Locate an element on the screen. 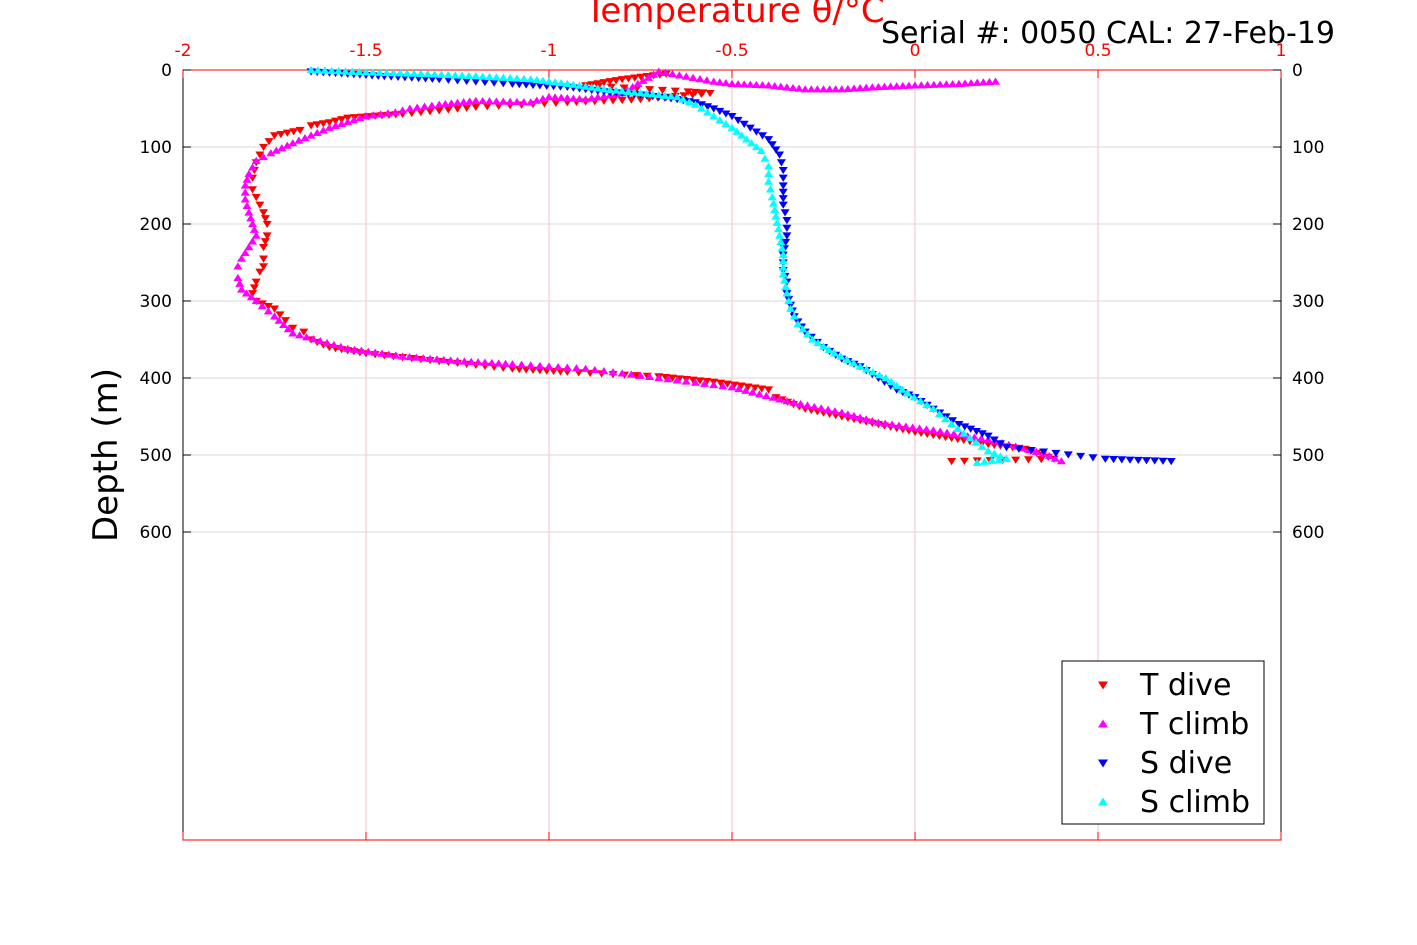 This screenshot has width=1417, height=945. y-tick-label-right: 600 is located at coordinates (1308, 533).